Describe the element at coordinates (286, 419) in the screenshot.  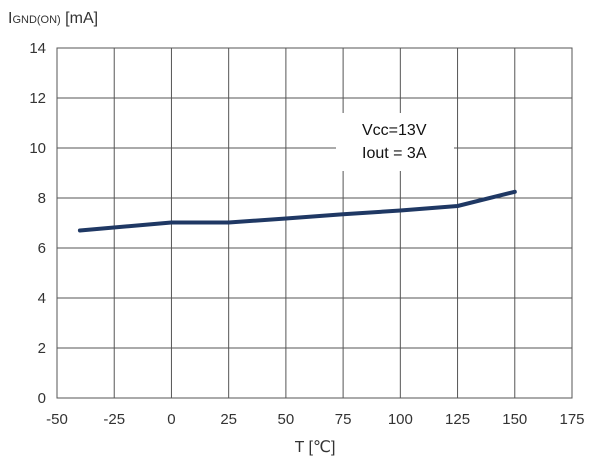
I see `x-tick-label: 50` at that location.